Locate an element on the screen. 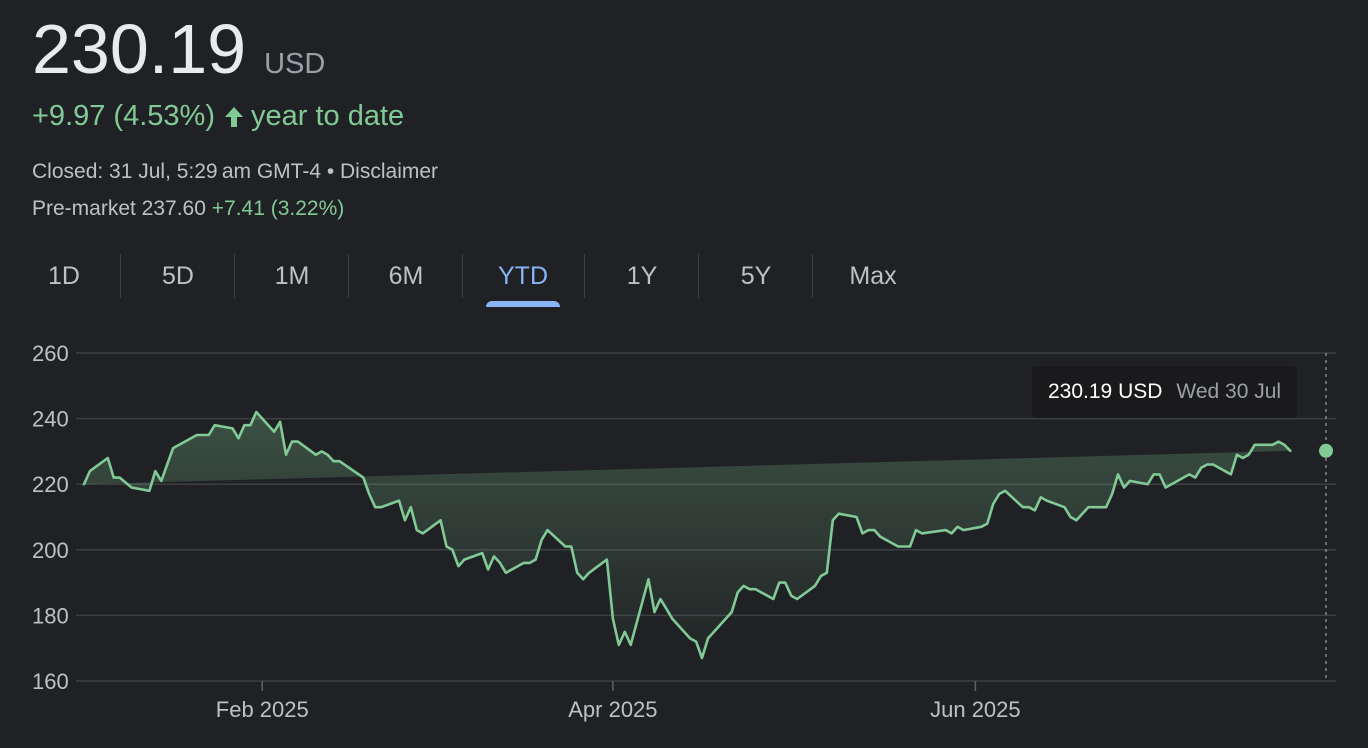 The height and width of the screenshot is (748, 1368). y-tick-label: 260 is located at coordinates (50, 353).